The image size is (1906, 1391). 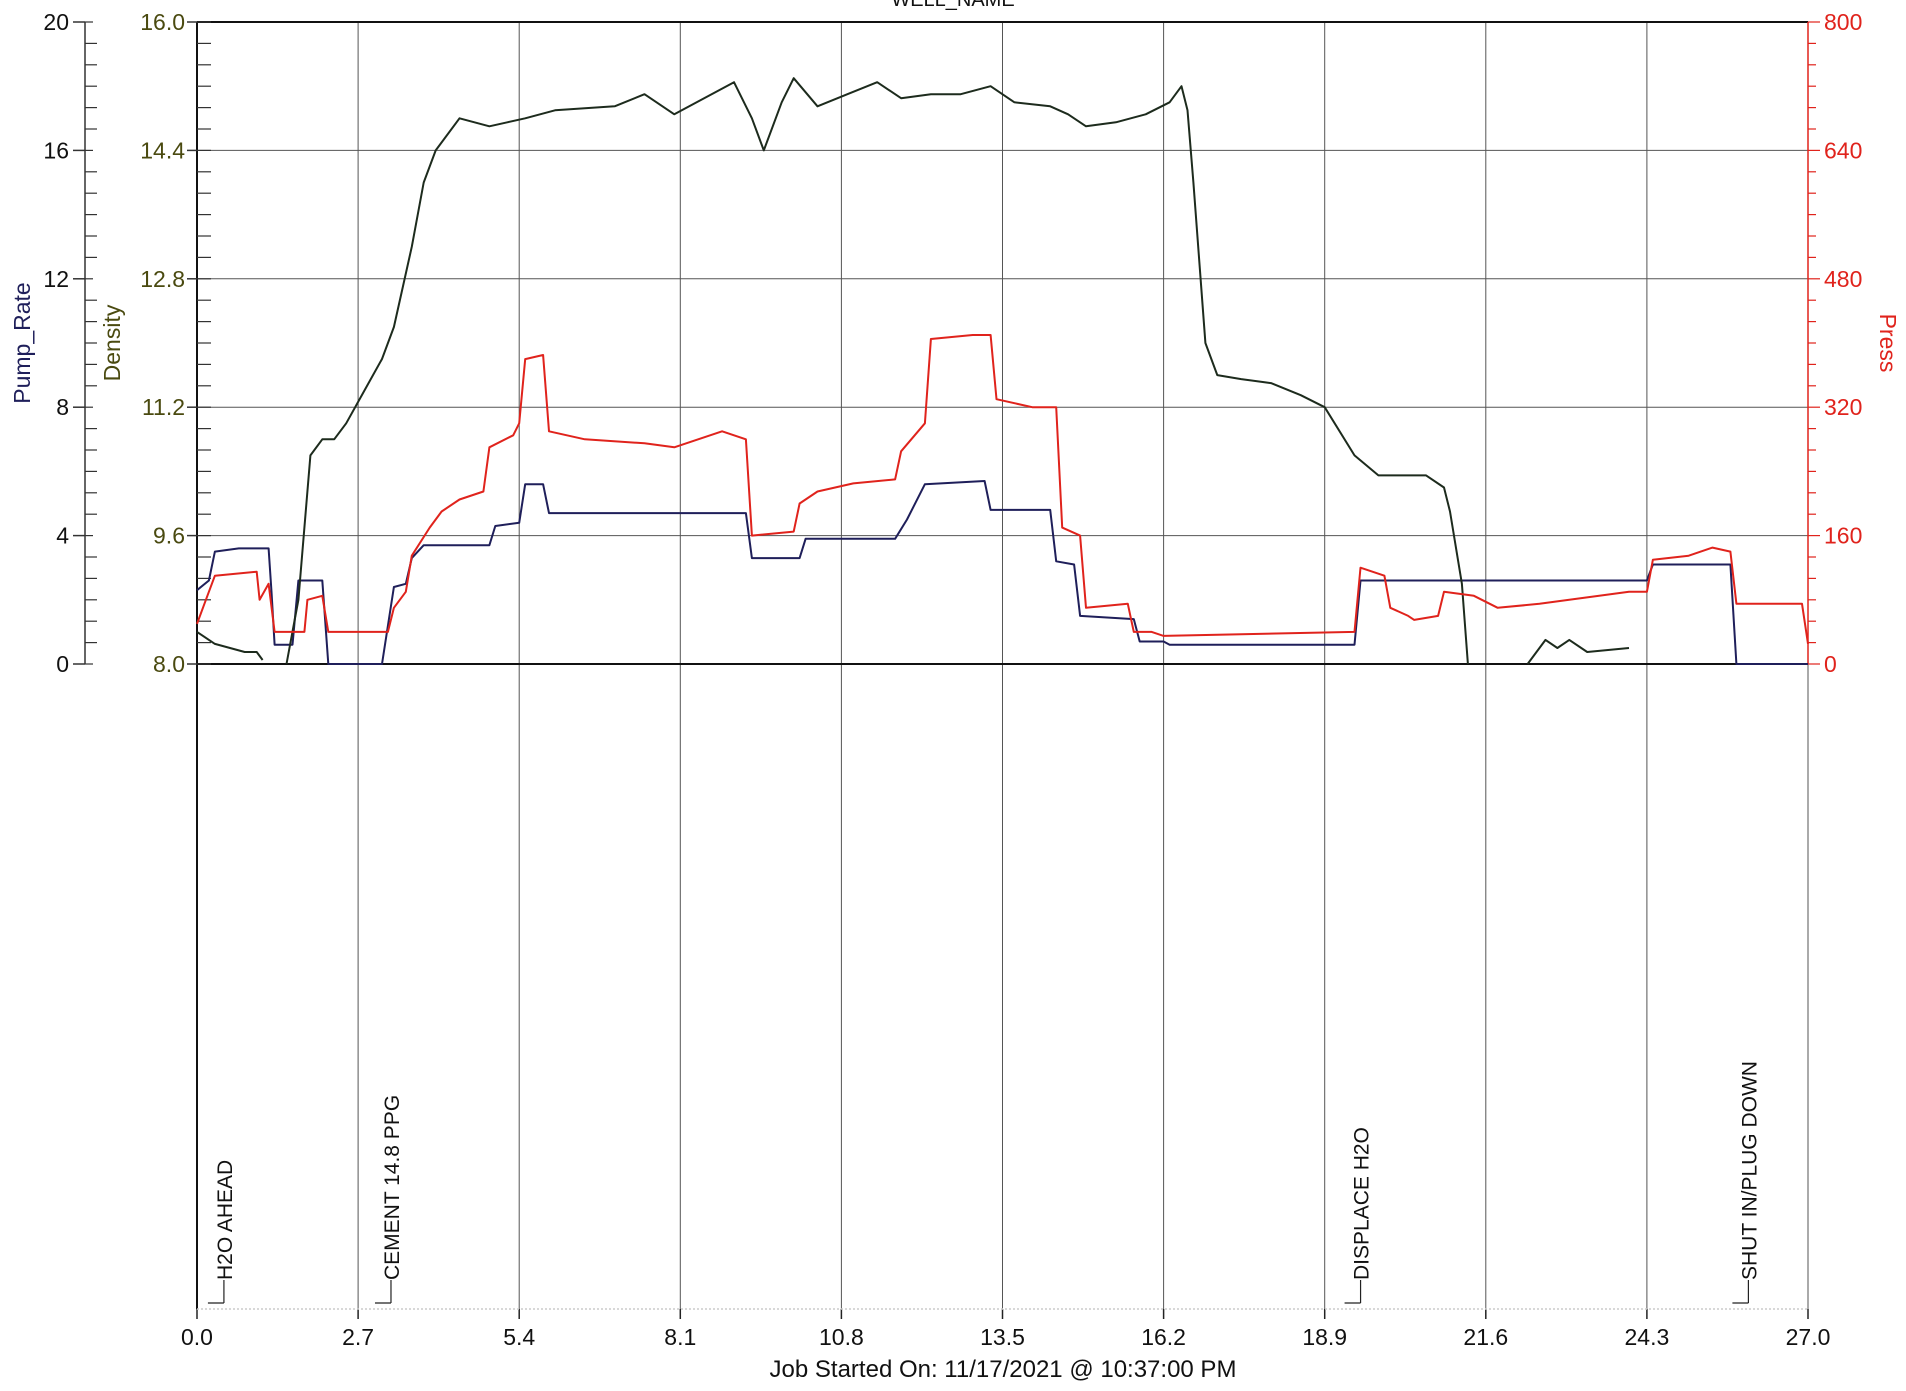 What do you see at coordinates (56, 22) in the screenshot?
I see `pump-rate-tick-label: 20` at bounding box center [56, 22].